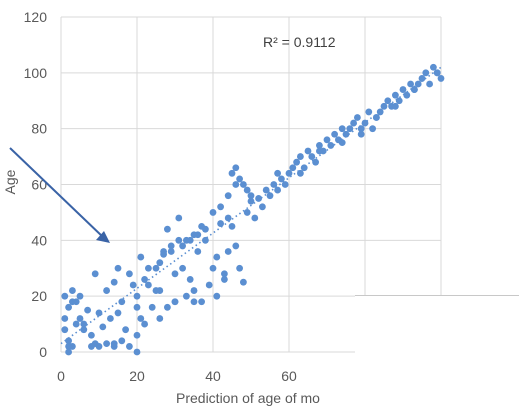 The width and height of the screenshot is (519, 414). What do you see at coordinates (248, 398) in the screenshot?
I see `x-axis-label: Prediction of age of mo` at bounding box center [248, 398].